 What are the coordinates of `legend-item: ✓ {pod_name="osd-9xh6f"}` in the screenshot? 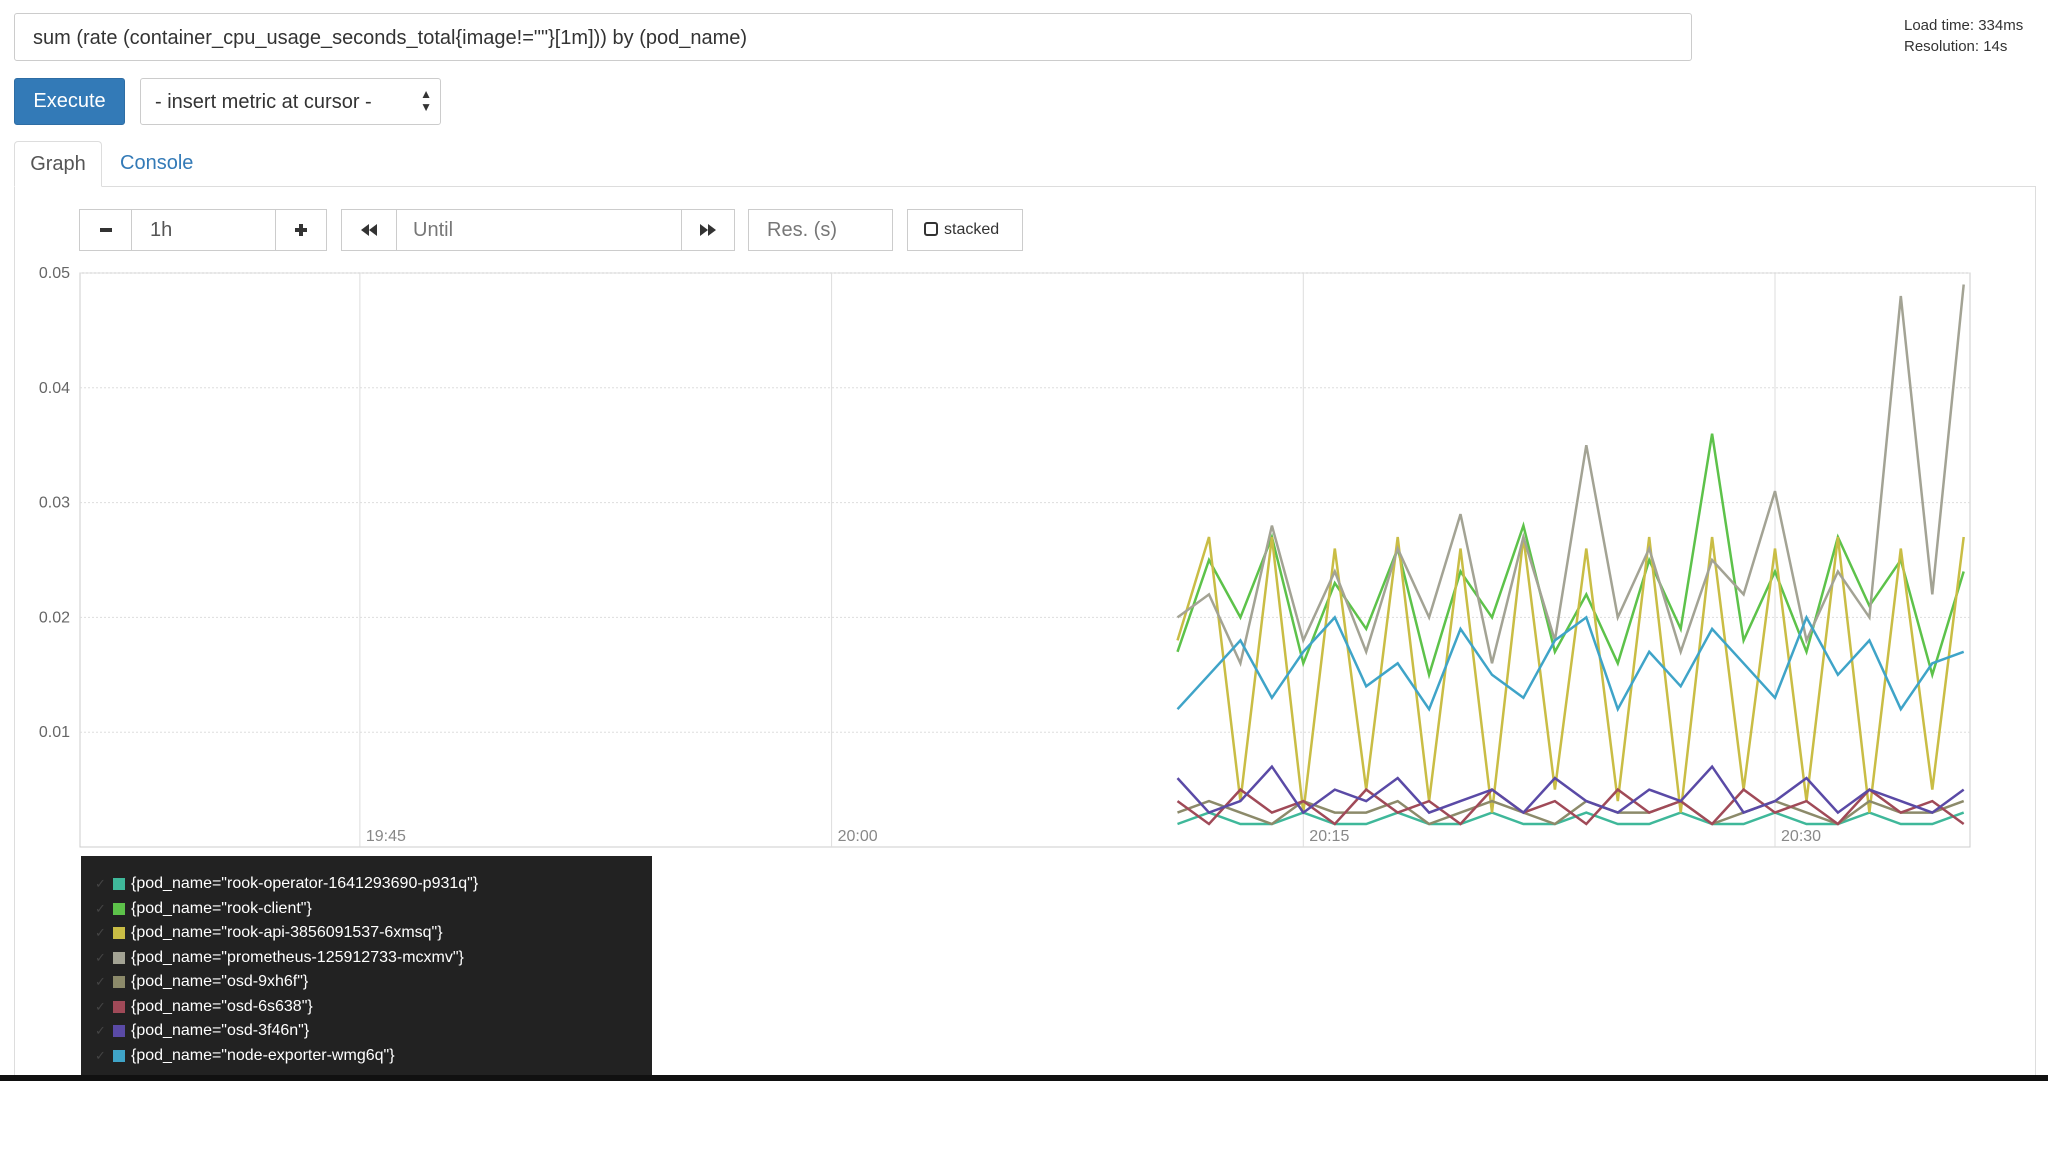 It's located at (373, 982).